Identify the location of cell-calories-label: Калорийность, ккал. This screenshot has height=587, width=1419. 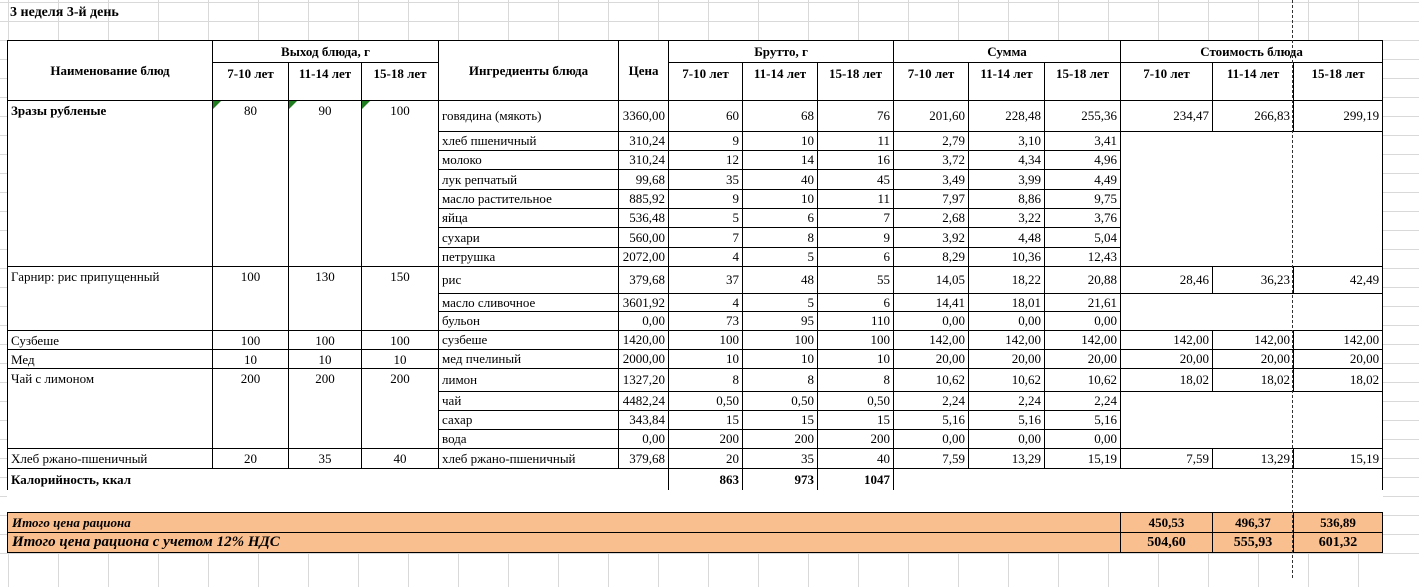
(338, 479).